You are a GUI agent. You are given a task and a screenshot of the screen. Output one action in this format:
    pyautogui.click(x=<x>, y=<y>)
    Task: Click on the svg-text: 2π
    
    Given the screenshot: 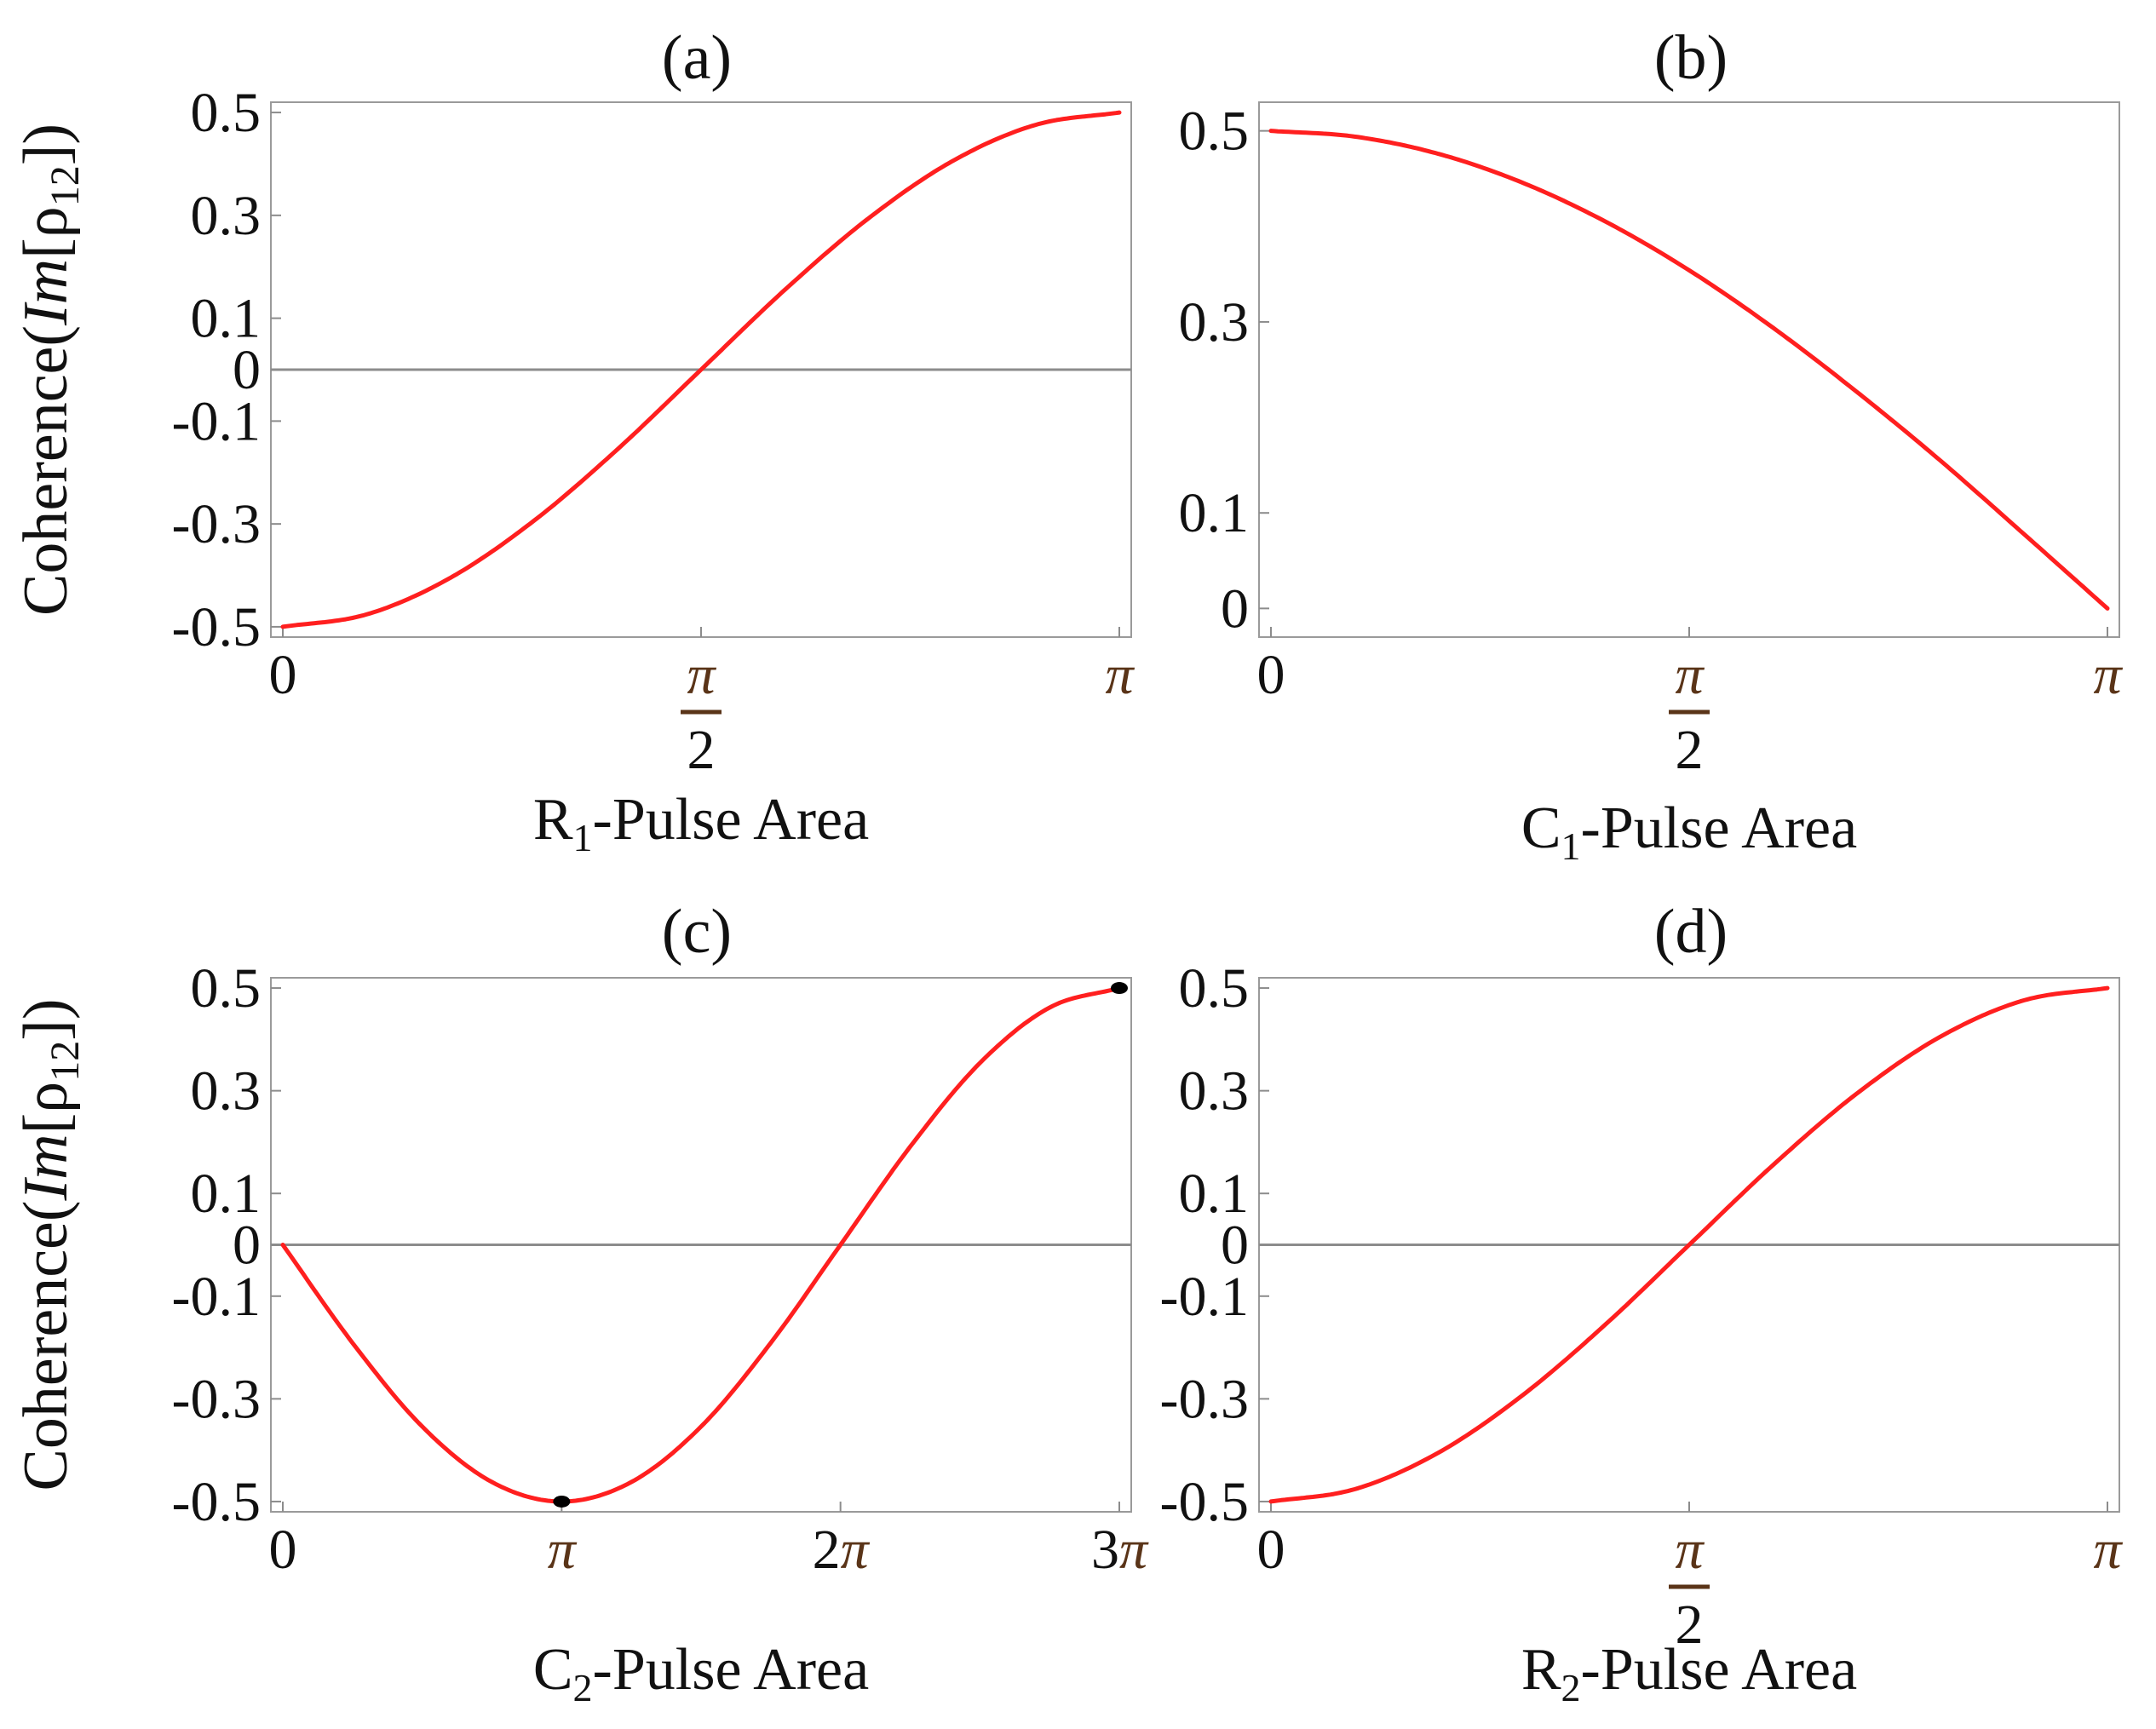 What is the action you would take?
    pyautogui.click(x=842, y=1550)
    